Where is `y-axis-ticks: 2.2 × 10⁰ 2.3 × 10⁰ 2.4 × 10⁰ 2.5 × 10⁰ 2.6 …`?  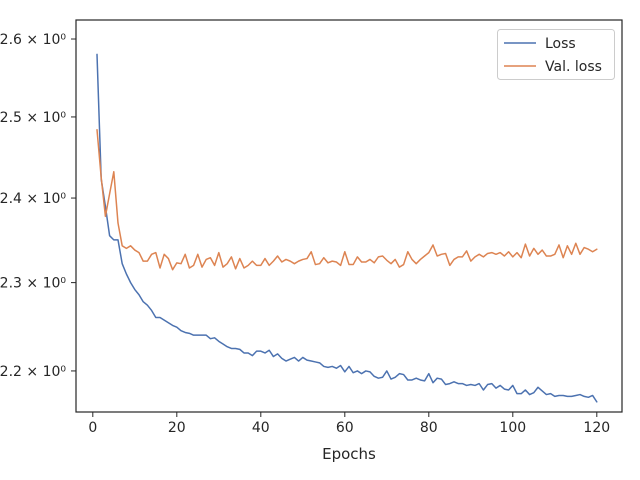 y-axis-ticks: 2.2 × 10⁰ 2.3 × 10⁰ 2.4 × 10⁰ 2.5 × 10⁰ 2.6 … is located at coordinates (38, 206).